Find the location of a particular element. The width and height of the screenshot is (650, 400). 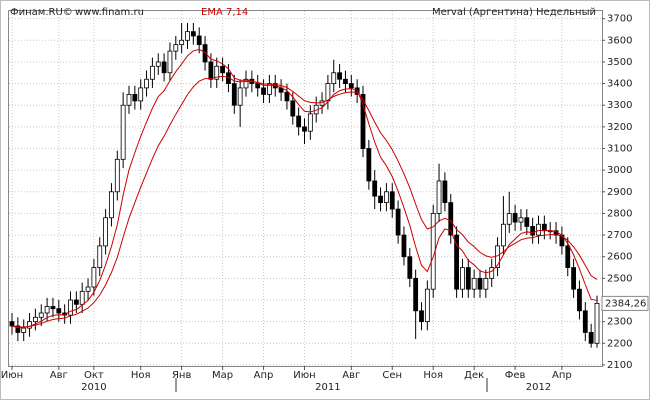

y-tick-label: 3100 is located at coordinates (619, 149).